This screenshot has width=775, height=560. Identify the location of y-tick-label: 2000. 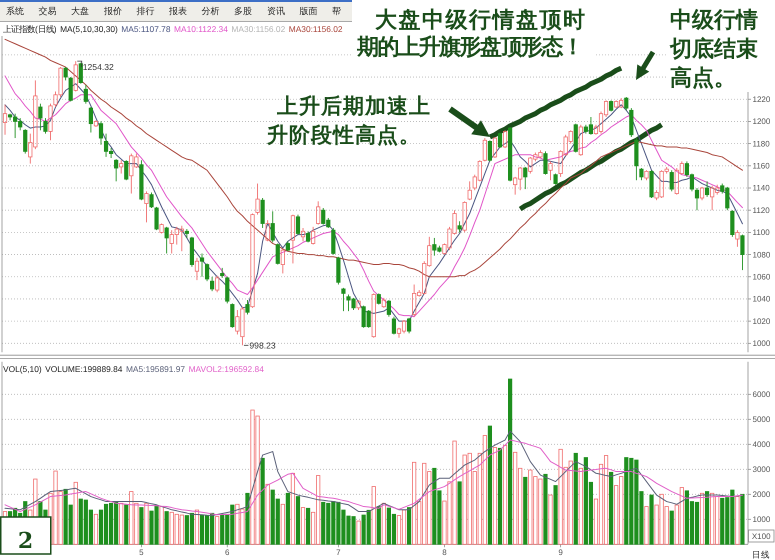
(761, 495).